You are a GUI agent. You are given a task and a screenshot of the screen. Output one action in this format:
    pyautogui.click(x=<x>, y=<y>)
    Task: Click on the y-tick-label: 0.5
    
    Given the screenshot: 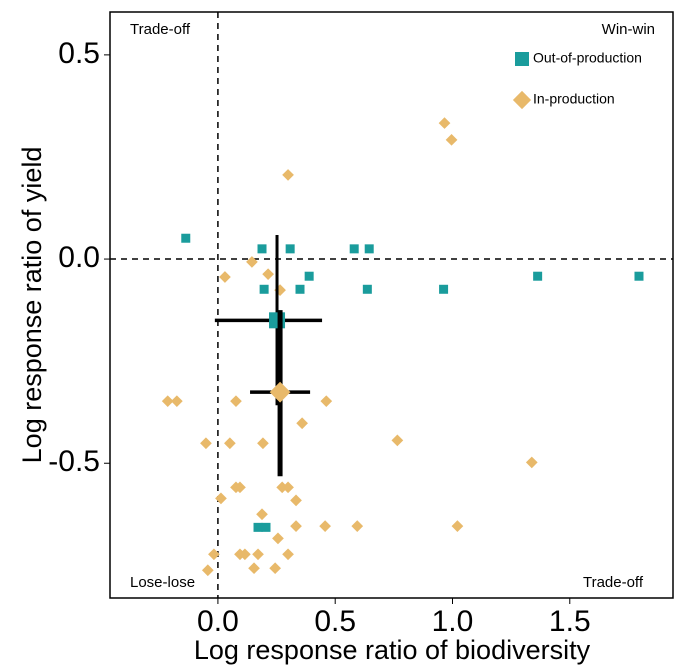 What is the action you would take?
    pyautogui.click(x=79, y=53)
    